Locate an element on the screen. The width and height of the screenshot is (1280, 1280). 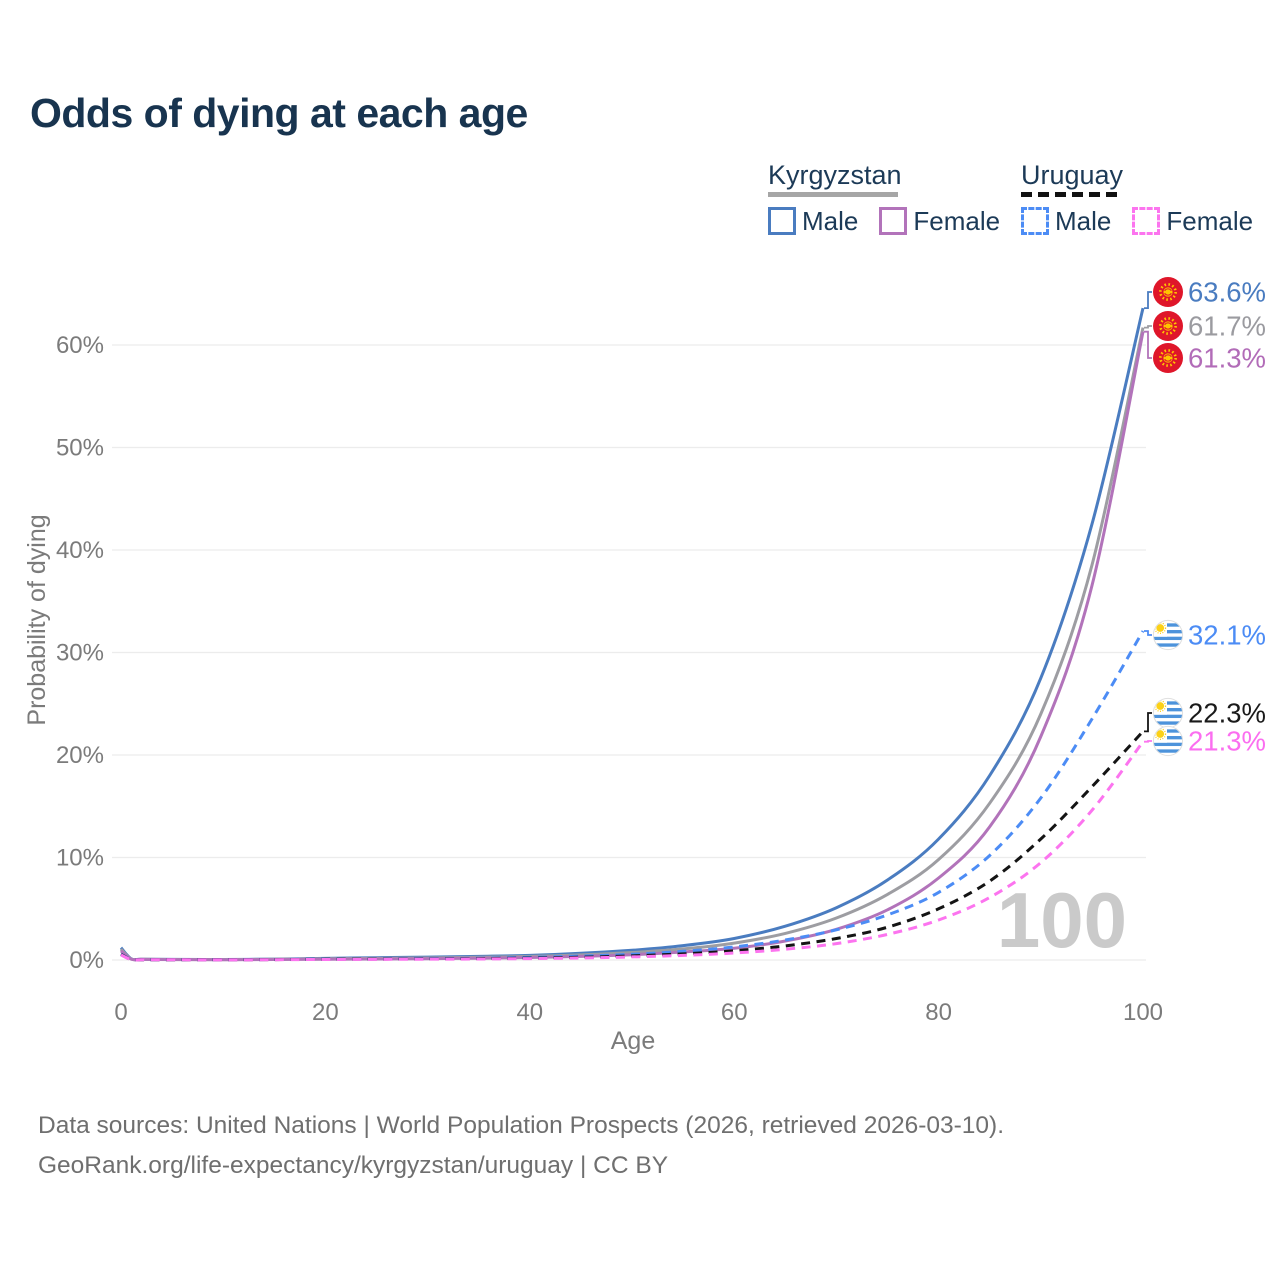
legend-header-kyrgyzstan: Kyrgyzstan is located at coordinates (835, 175).